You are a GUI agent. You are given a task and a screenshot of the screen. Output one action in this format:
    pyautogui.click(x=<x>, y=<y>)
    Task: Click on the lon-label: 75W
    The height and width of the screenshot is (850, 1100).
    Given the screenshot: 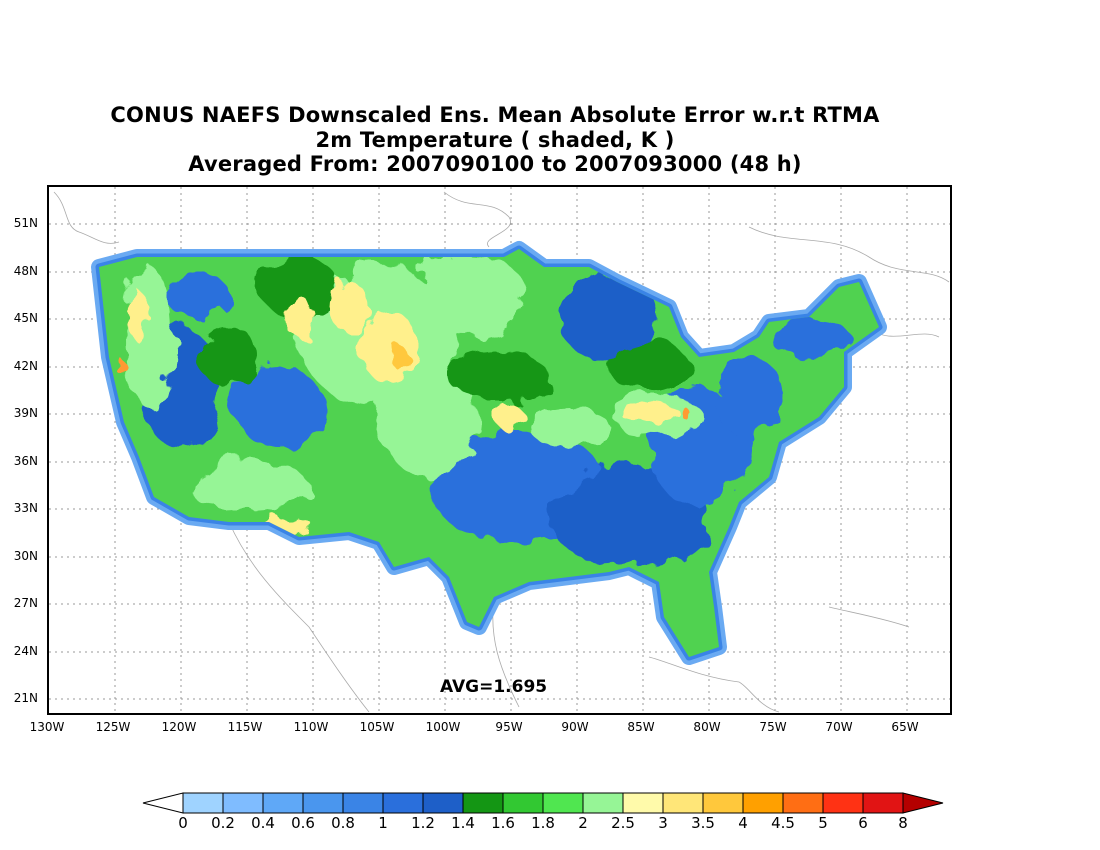 What is the action you would take?
    pyautogui.click(x=773, y=727)
    